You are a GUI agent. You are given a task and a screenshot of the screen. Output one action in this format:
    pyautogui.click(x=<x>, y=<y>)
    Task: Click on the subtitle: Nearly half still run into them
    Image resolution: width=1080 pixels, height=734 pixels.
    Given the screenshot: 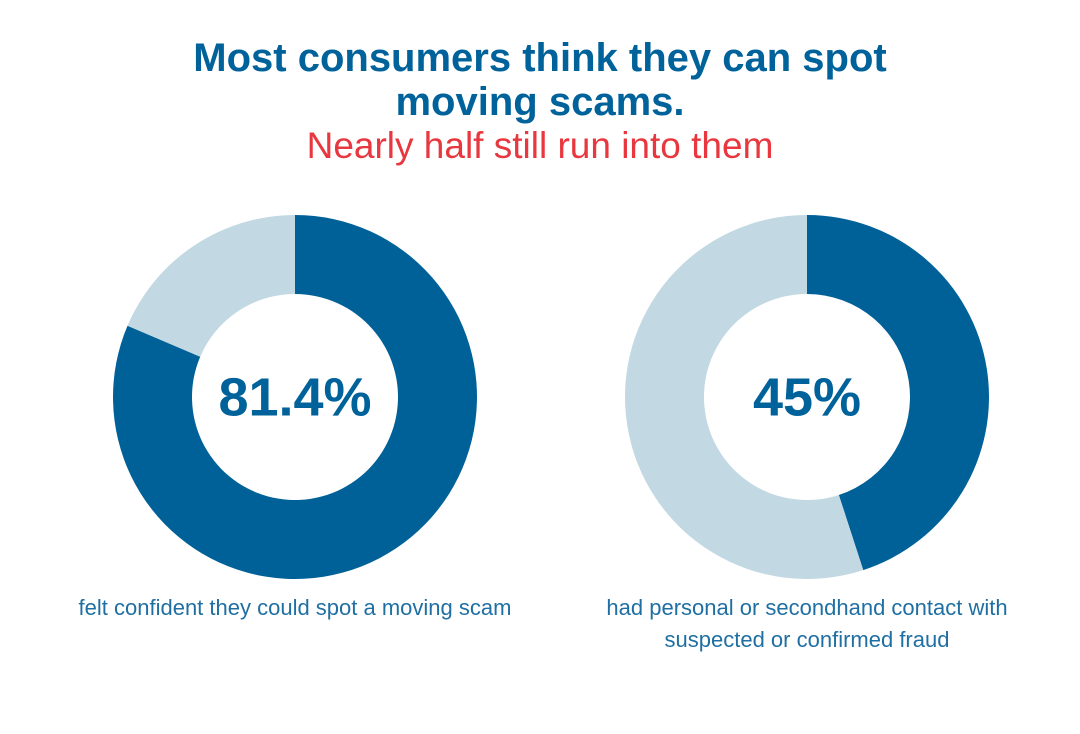 What is the action you would take?
    pyautogui.click(x=540, y=145)
    